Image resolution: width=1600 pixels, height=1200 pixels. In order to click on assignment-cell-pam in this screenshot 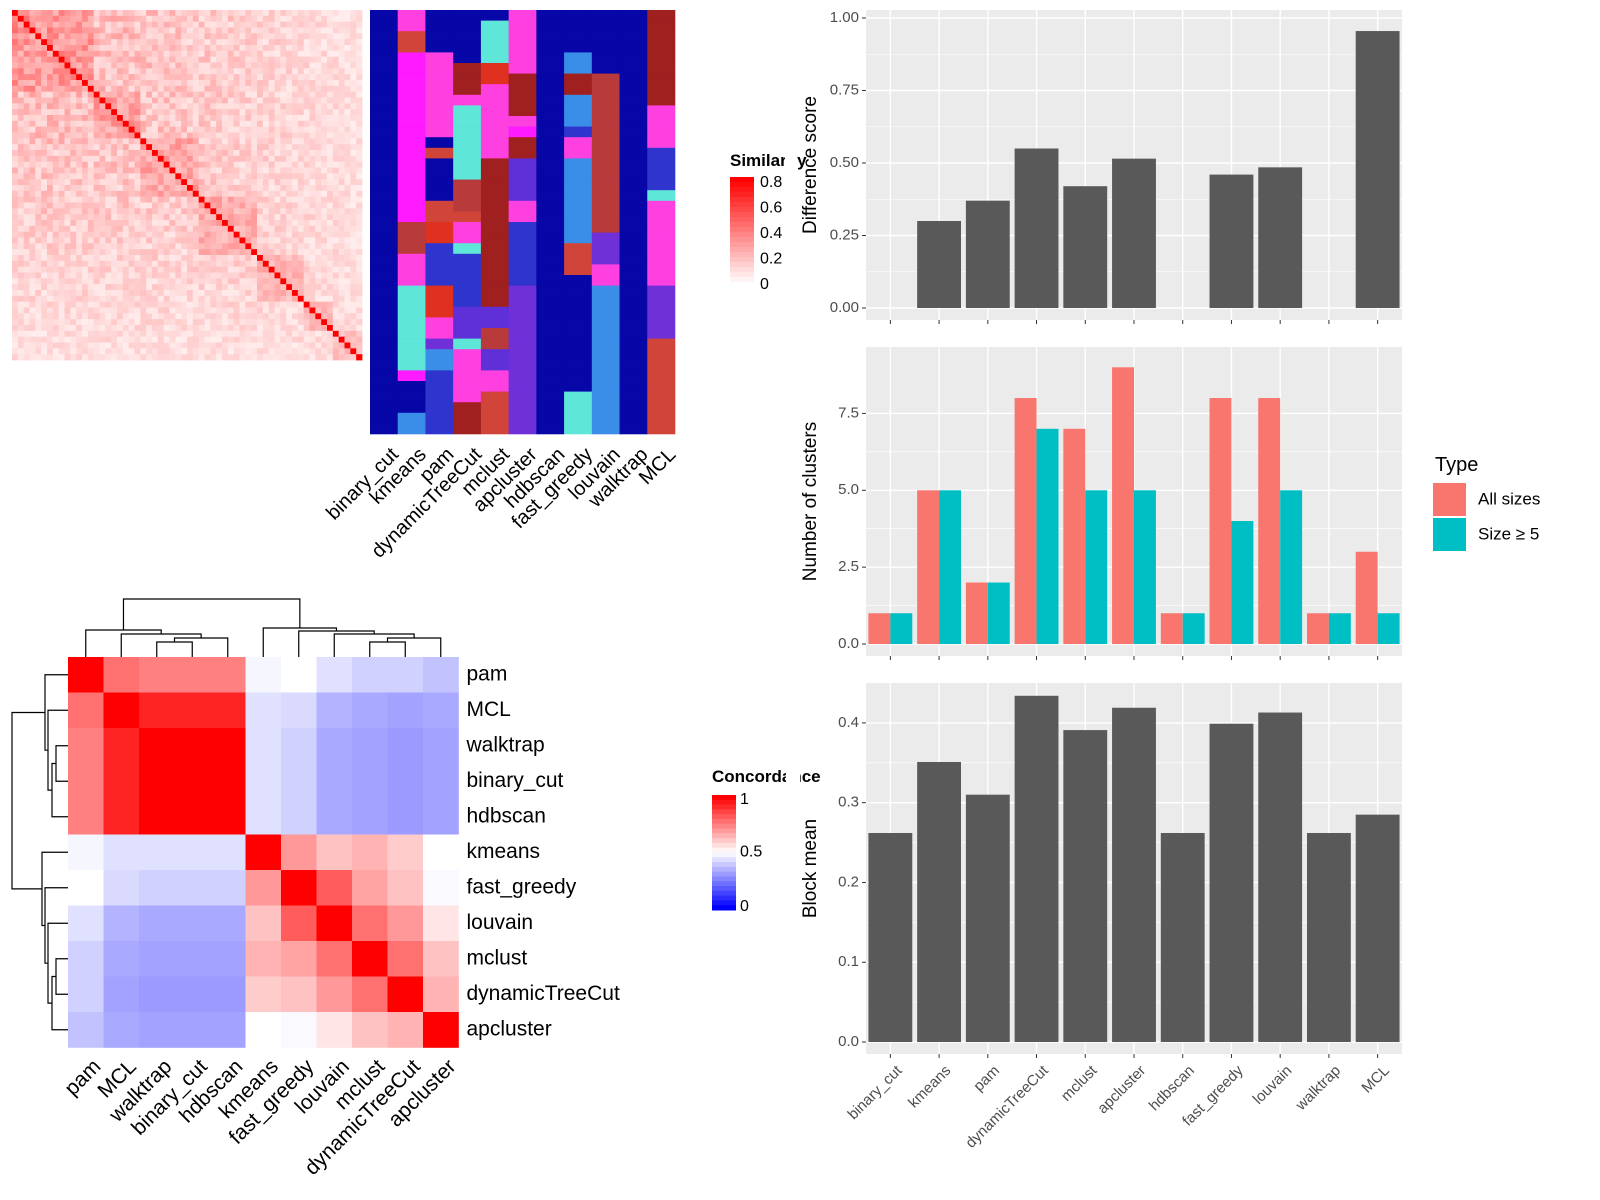, I will do `click(439, 15)`.